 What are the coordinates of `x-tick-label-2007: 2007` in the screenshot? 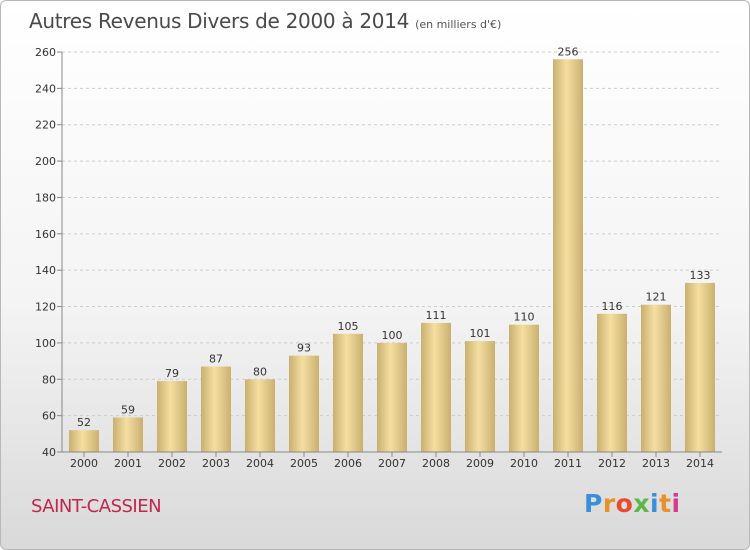 It's located at (392, 463).